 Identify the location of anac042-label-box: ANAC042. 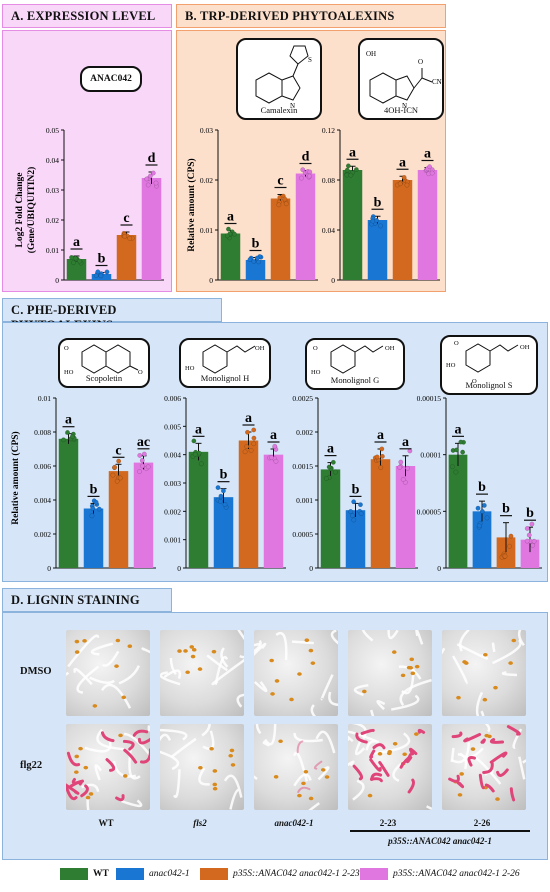
(111, 79).